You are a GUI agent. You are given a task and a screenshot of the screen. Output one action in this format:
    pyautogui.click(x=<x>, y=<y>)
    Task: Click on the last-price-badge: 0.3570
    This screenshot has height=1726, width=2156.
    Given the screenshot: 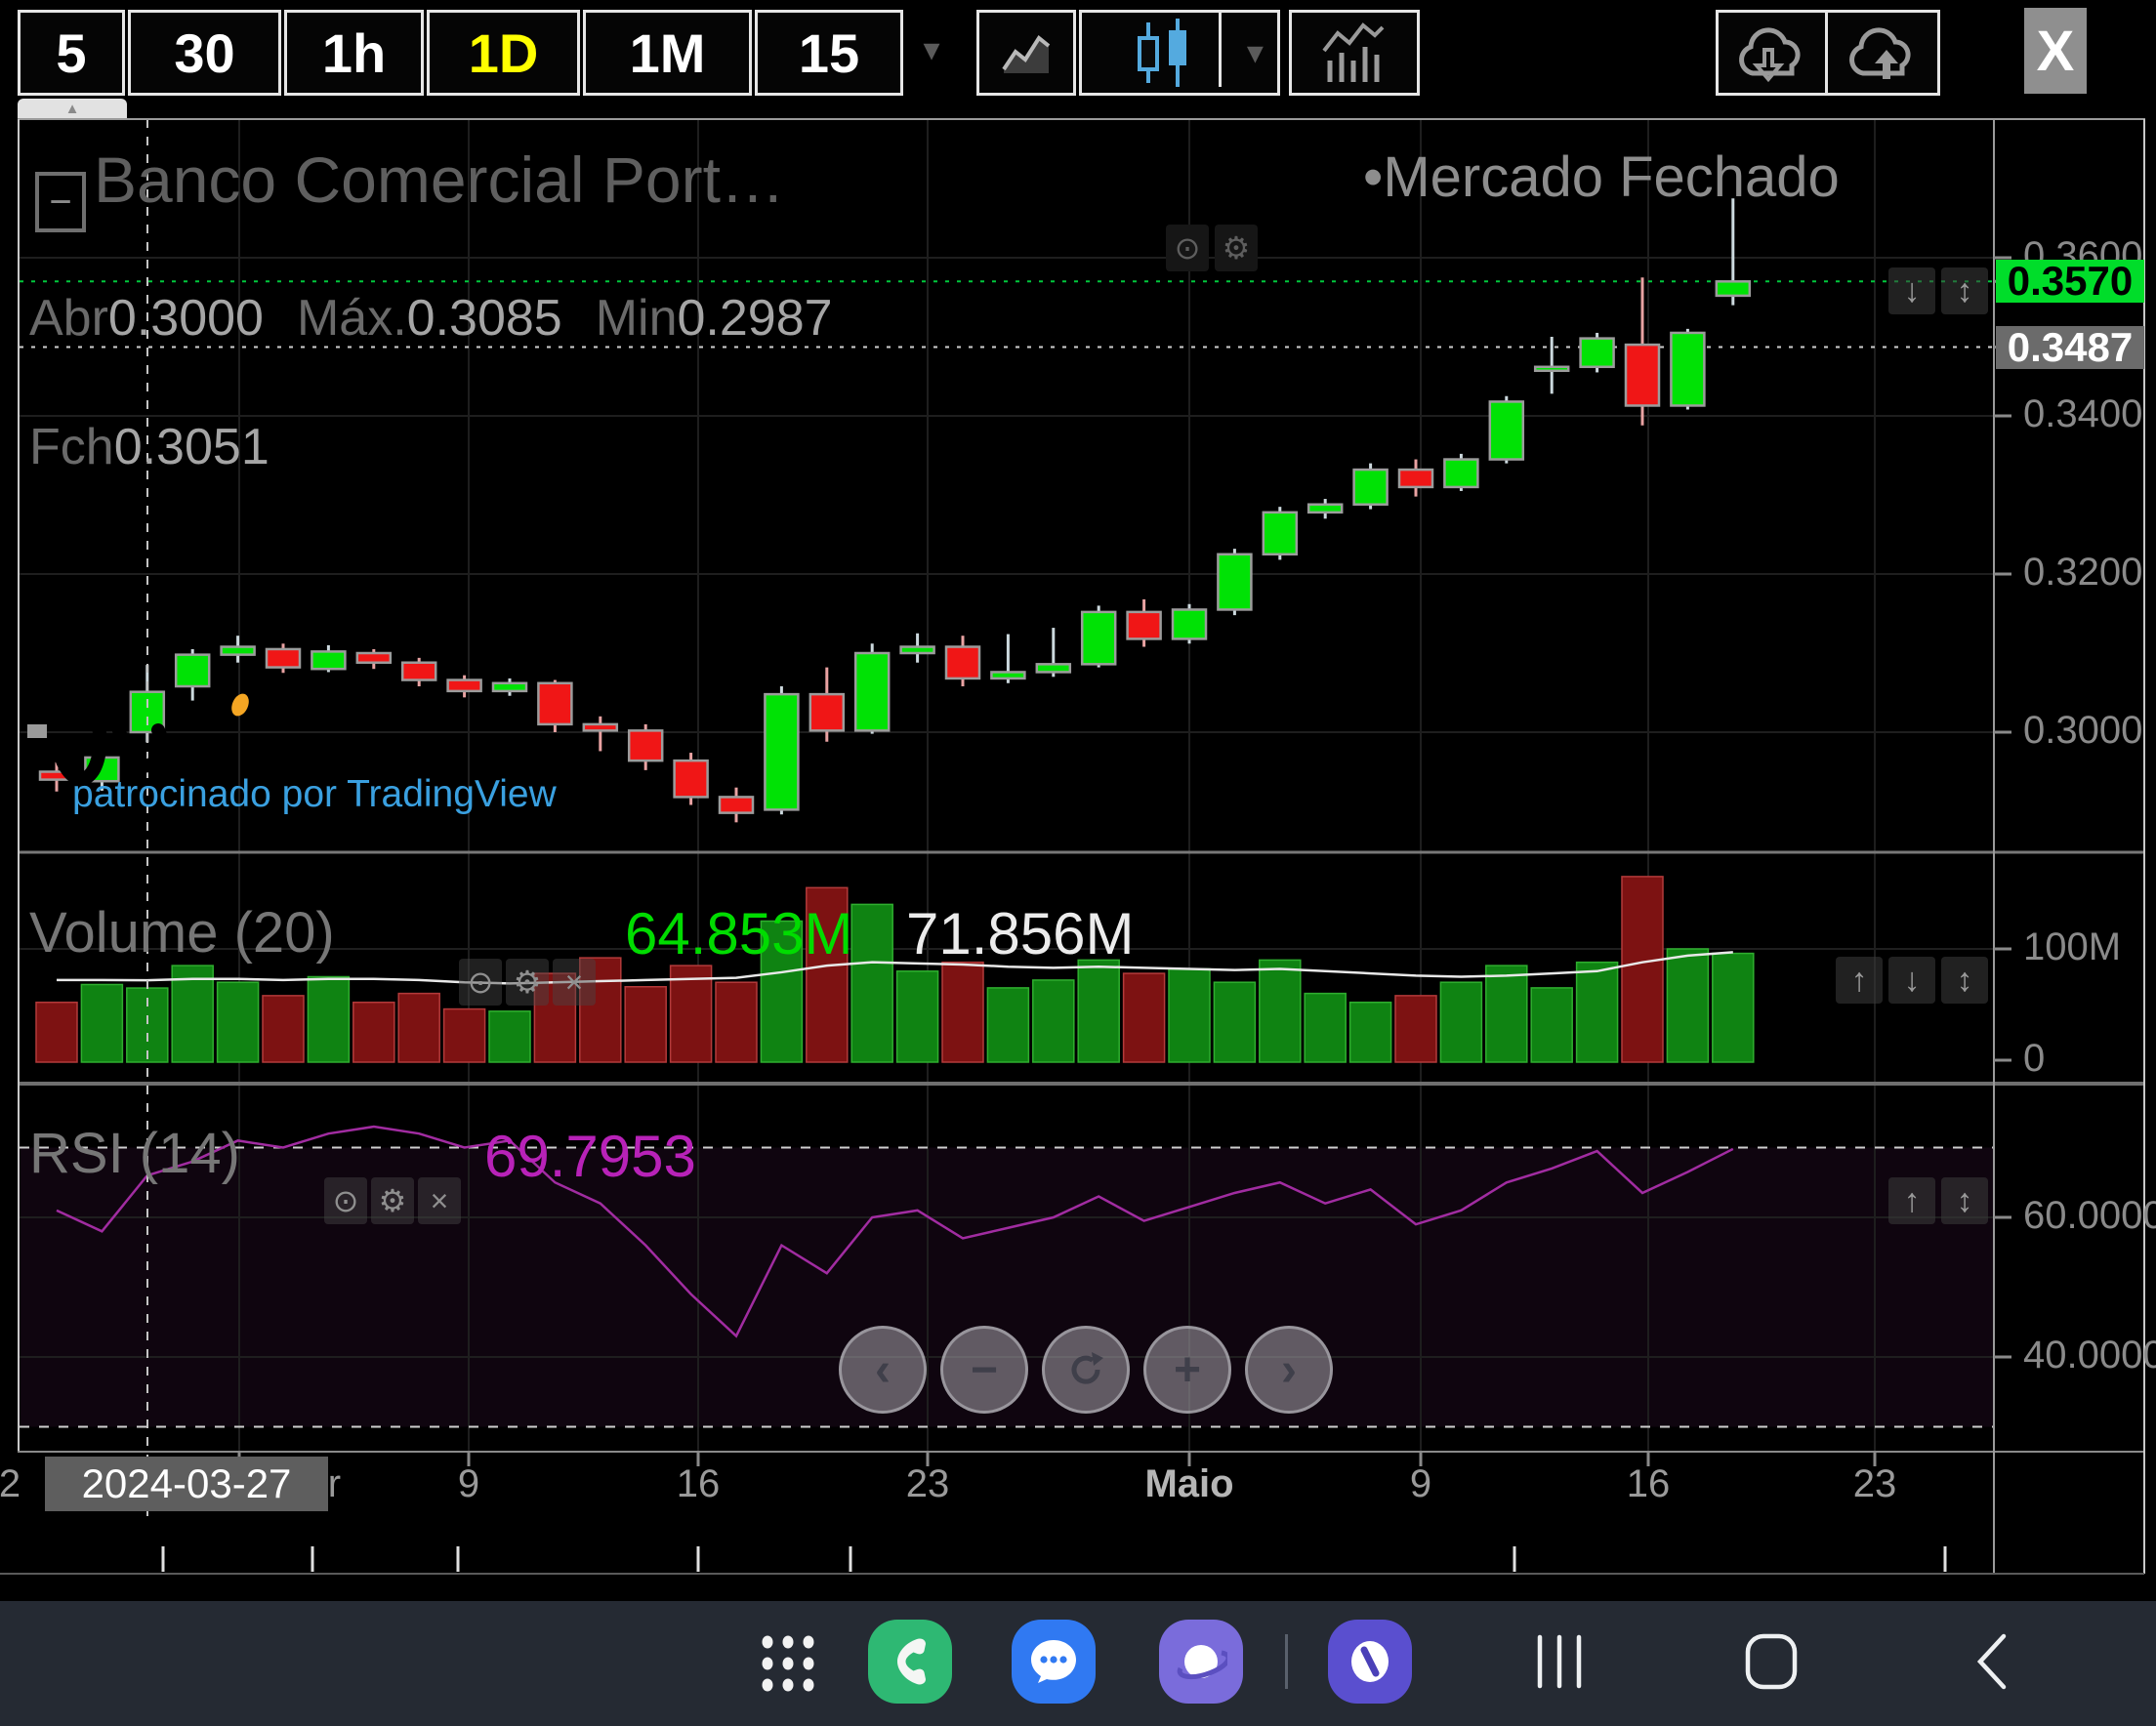 What is the action you would take?
    pyautogui.click(x=2070, y=281)
    